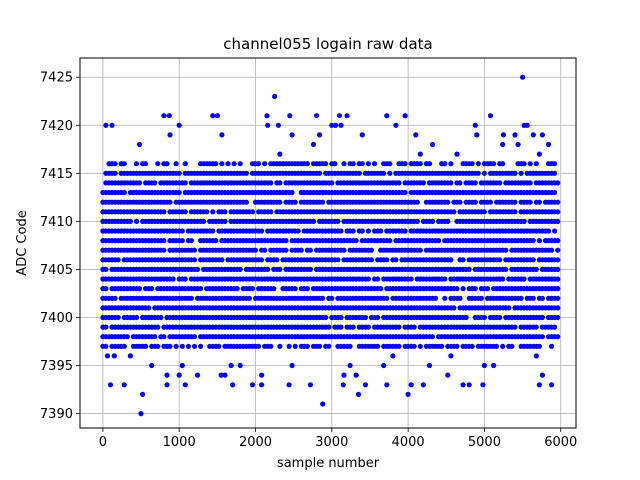 Image resolution: width=640 pixels, height=480 pixels. Describe the element at coordinates (56, 78) in the screenshot. I see `y-tick-label: 7425` at that location.